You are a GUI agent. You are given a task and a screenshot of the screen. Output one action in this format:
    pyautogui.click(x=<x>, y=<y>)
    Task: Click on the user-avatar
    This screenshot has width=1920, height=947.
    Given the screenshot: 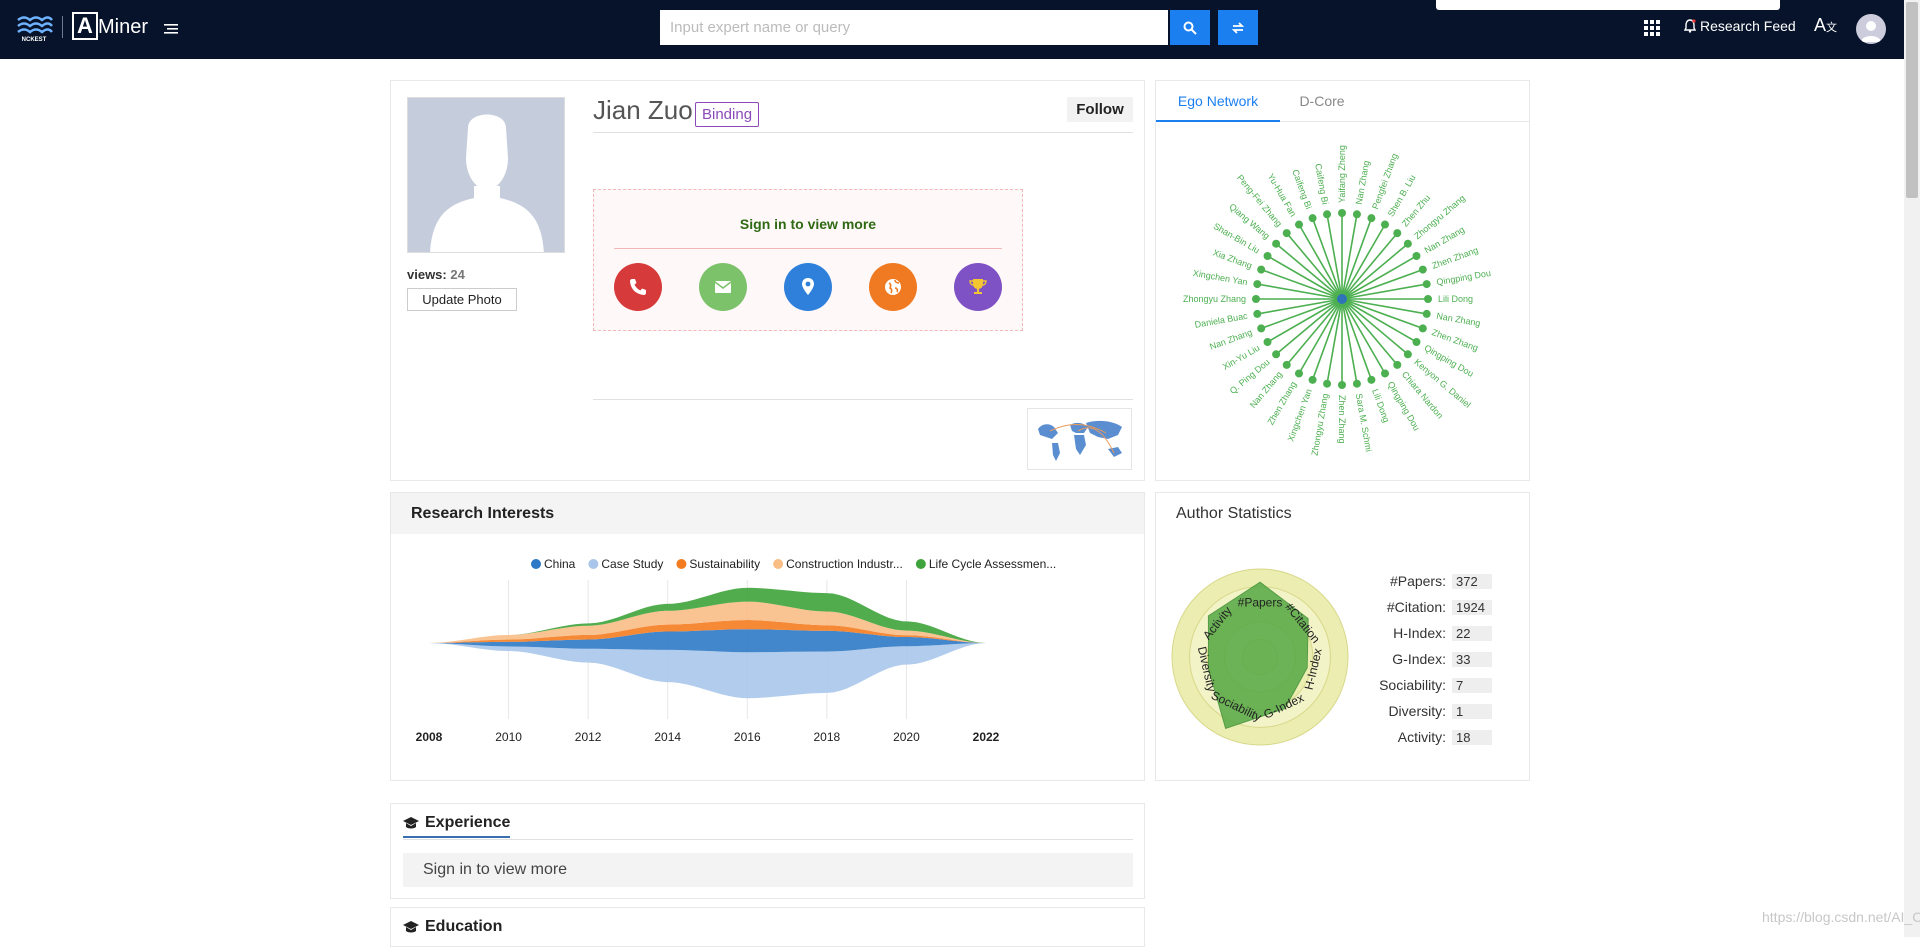 What is the action you would take?
    pyautogui.click(x=1871, y=29)
    